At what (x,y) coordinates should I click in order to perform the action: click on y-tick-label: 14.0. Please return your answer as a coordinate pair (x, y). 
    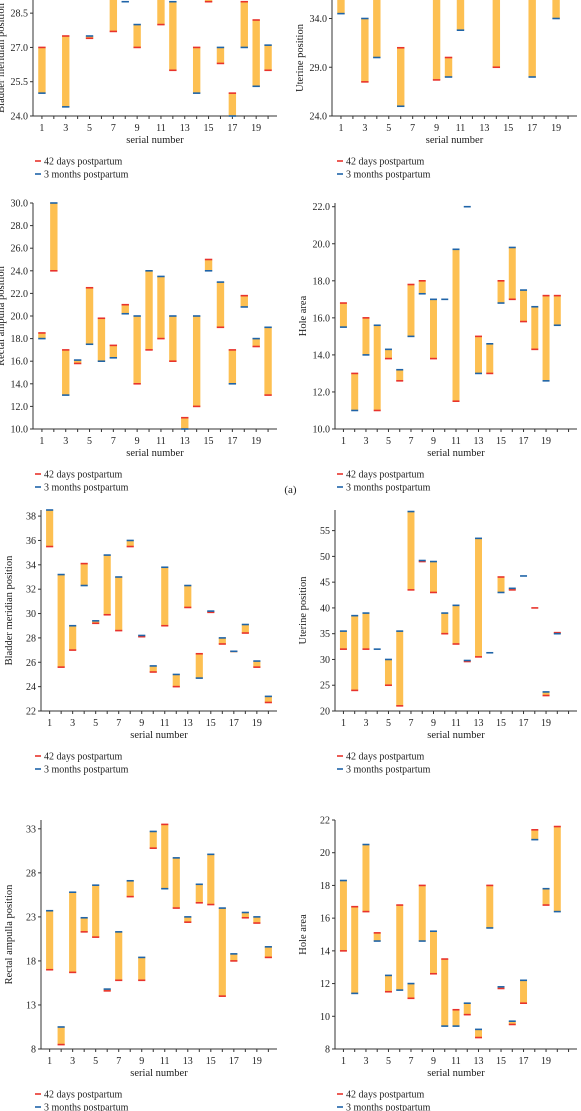
    Looking at the image, I should click on (322, 355).